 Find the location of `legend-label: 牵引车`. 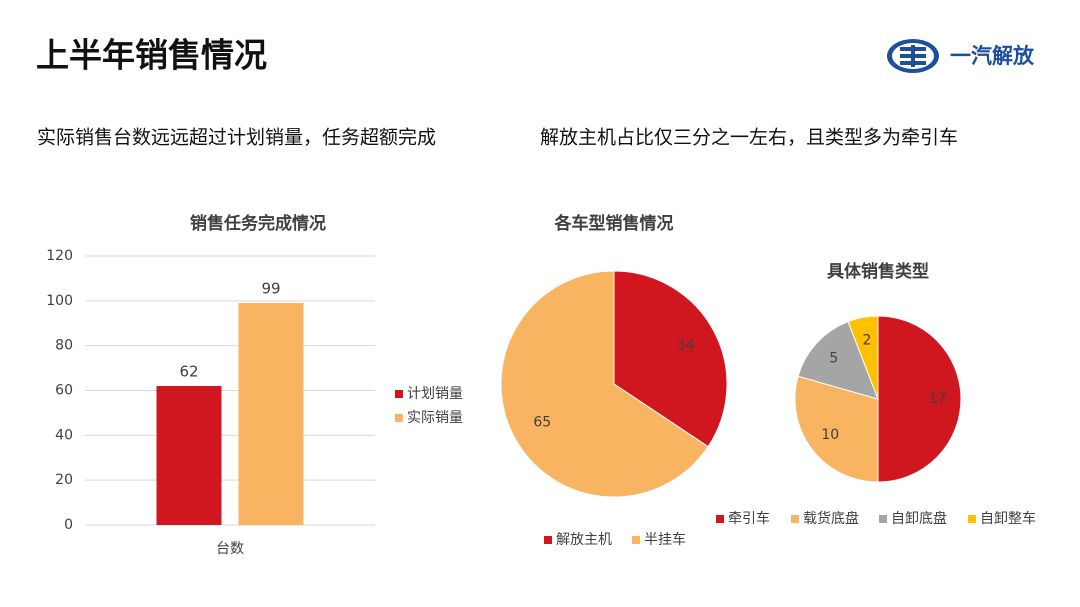

legend-label: 牵引车 is located at coordinates (749, 518).